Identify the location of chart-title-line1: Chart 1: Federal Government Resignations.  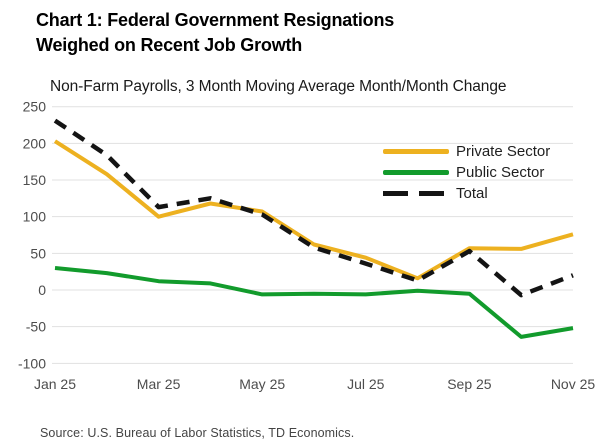
(215, 20).